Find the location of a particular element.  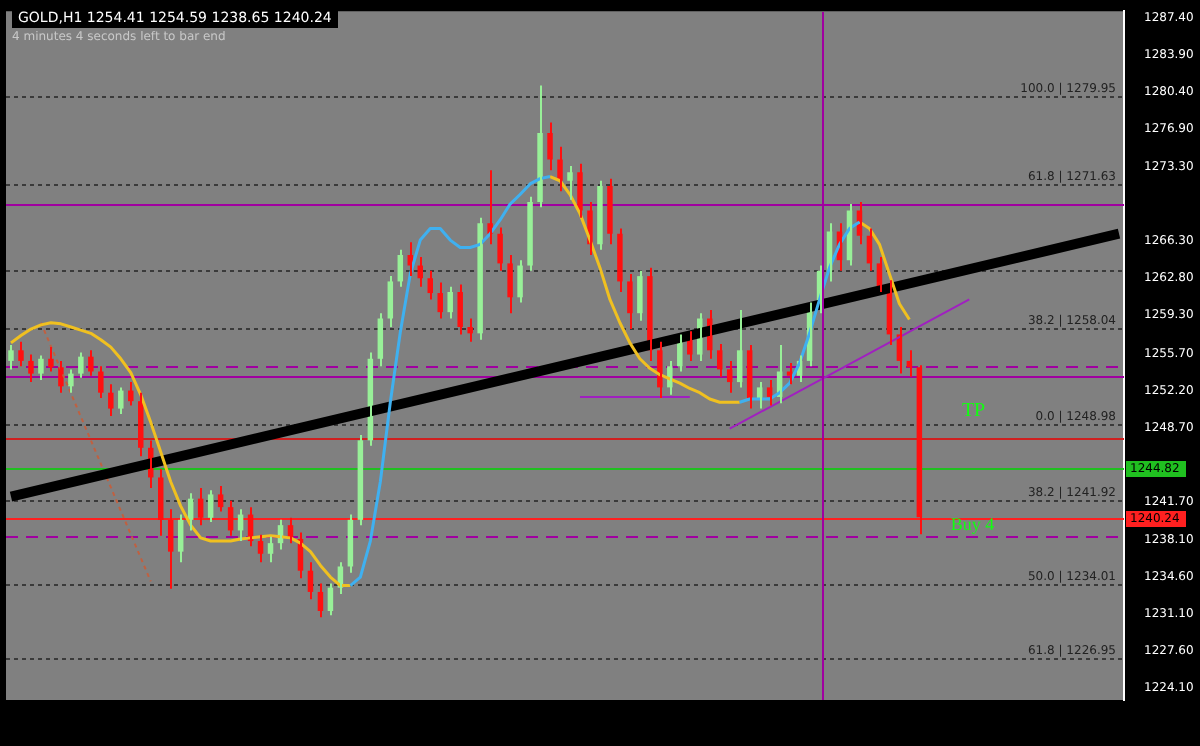

annotation: TP is located at coordinates (973, 411).